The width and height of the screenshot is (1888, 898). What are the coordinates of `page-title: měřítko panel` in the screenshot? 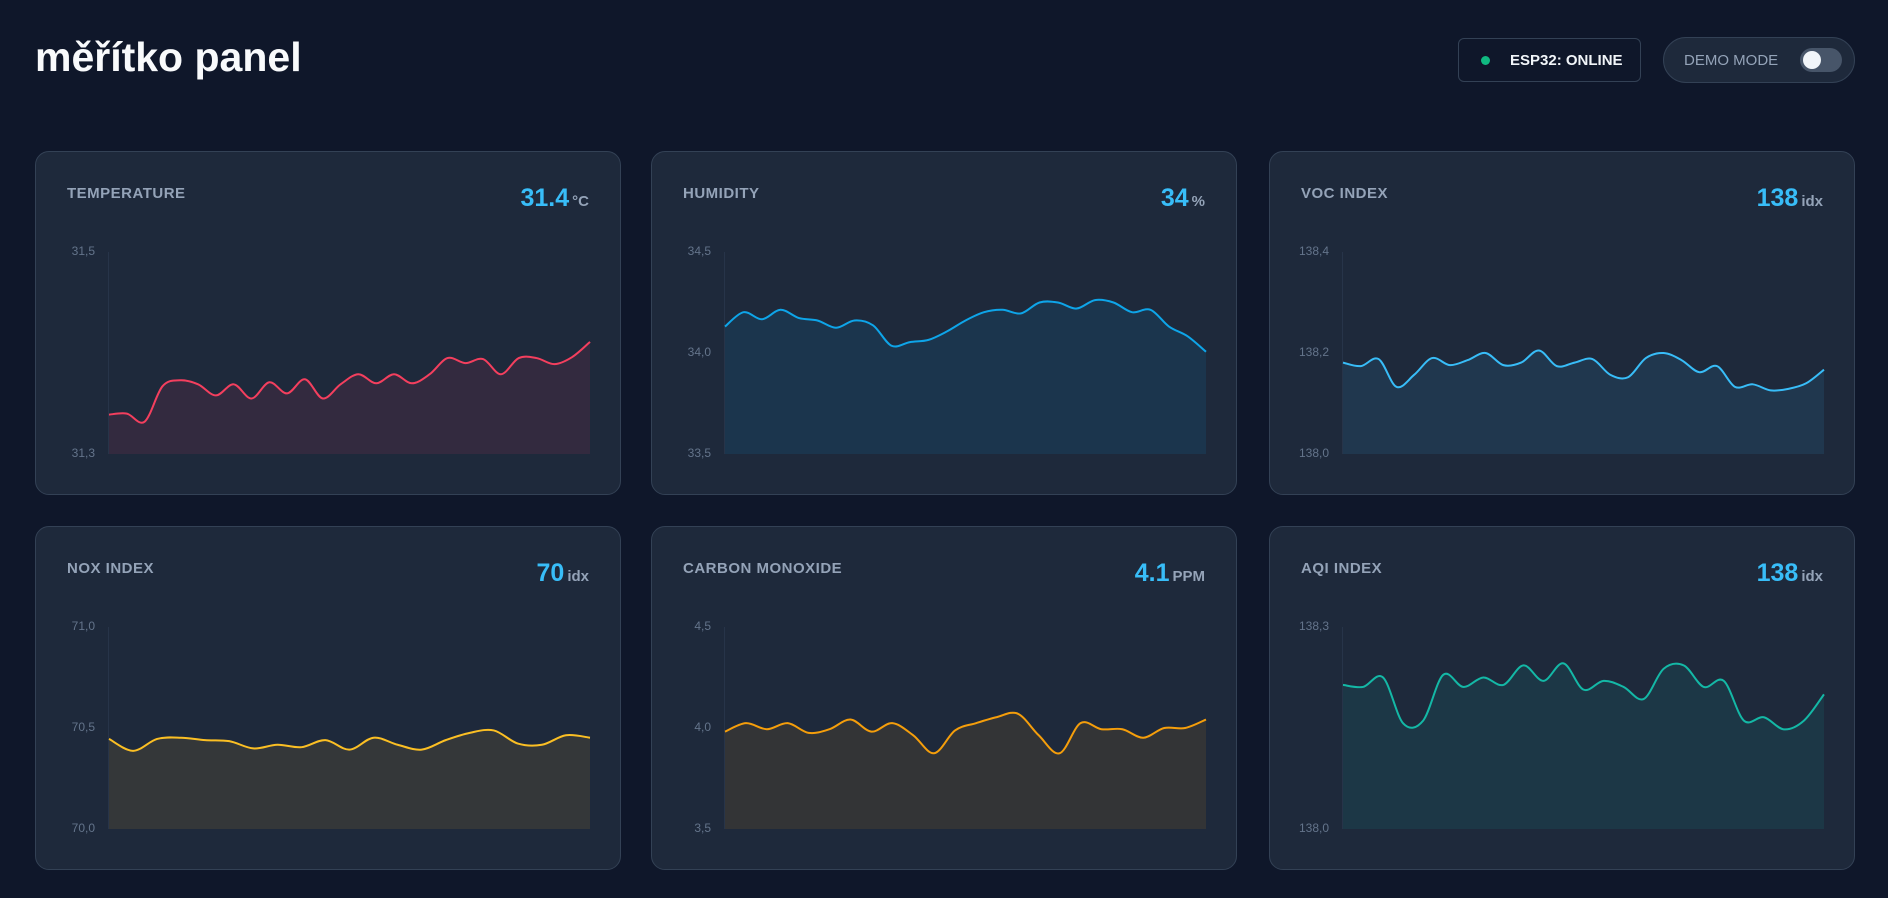 It's located at (168, 57).